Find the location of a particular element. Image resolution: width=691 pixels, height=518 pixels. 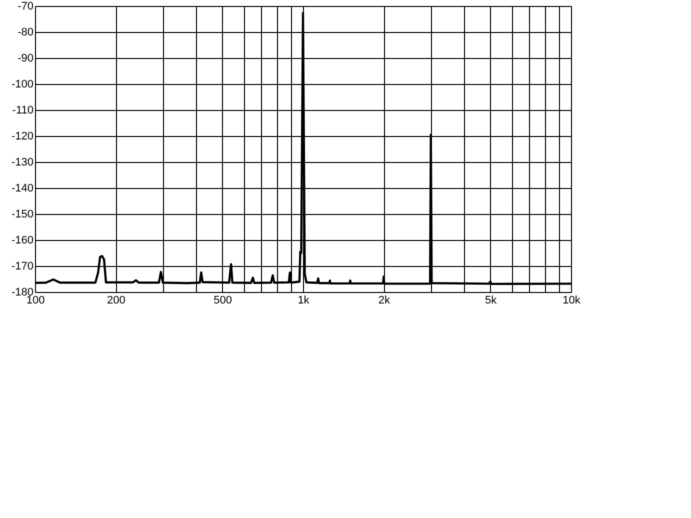

y-tick-label: -90 is located at coordinates (26, 58).